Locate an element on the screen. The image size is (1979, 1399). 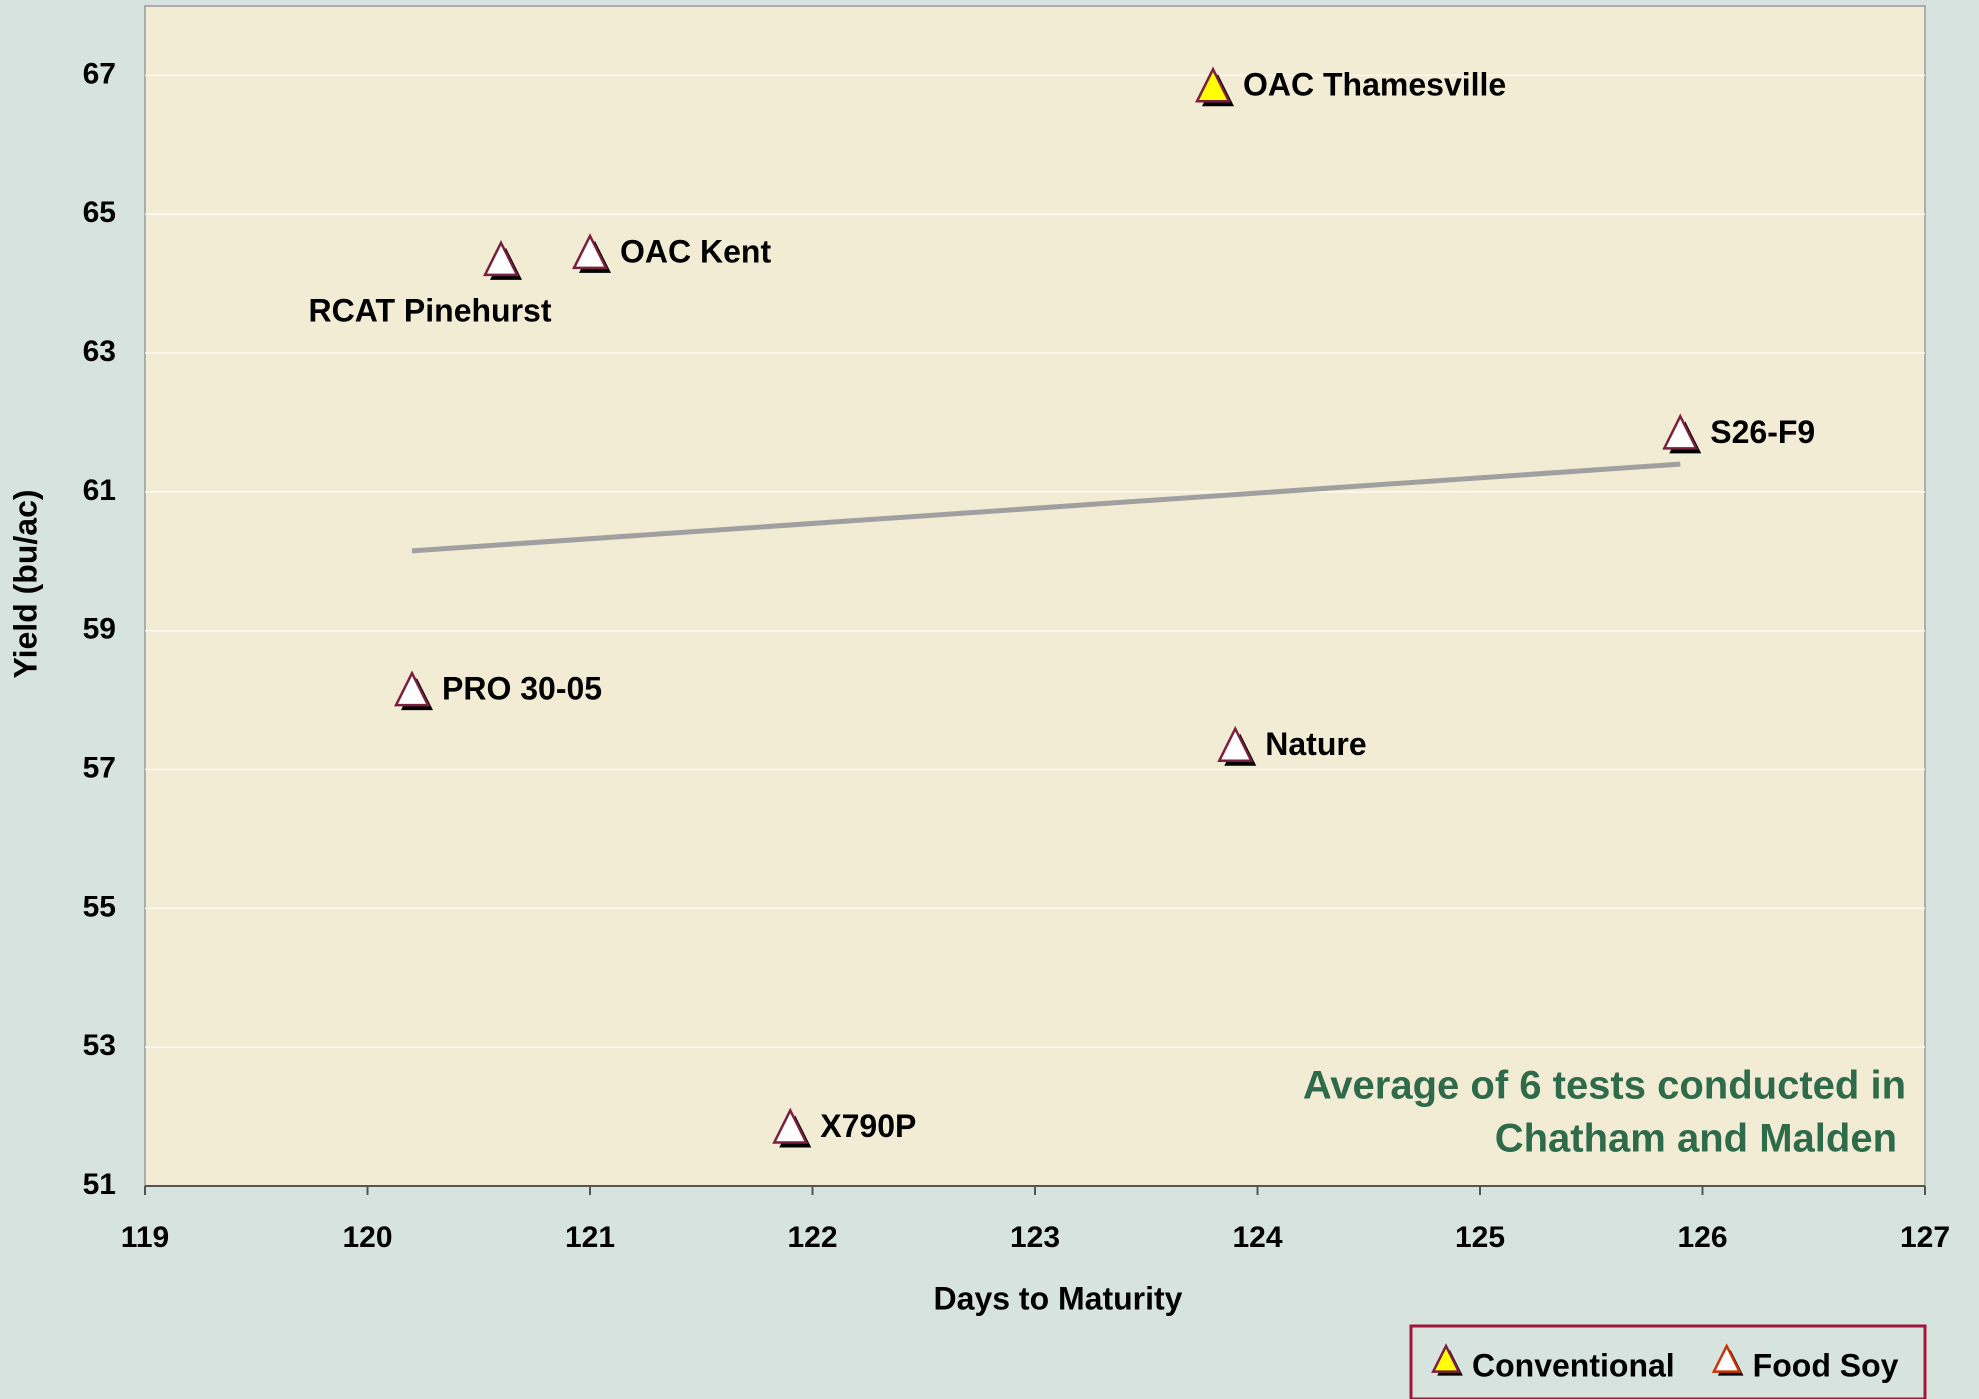
legend-label: Food Soy is located at coordinates (1826, 1365).